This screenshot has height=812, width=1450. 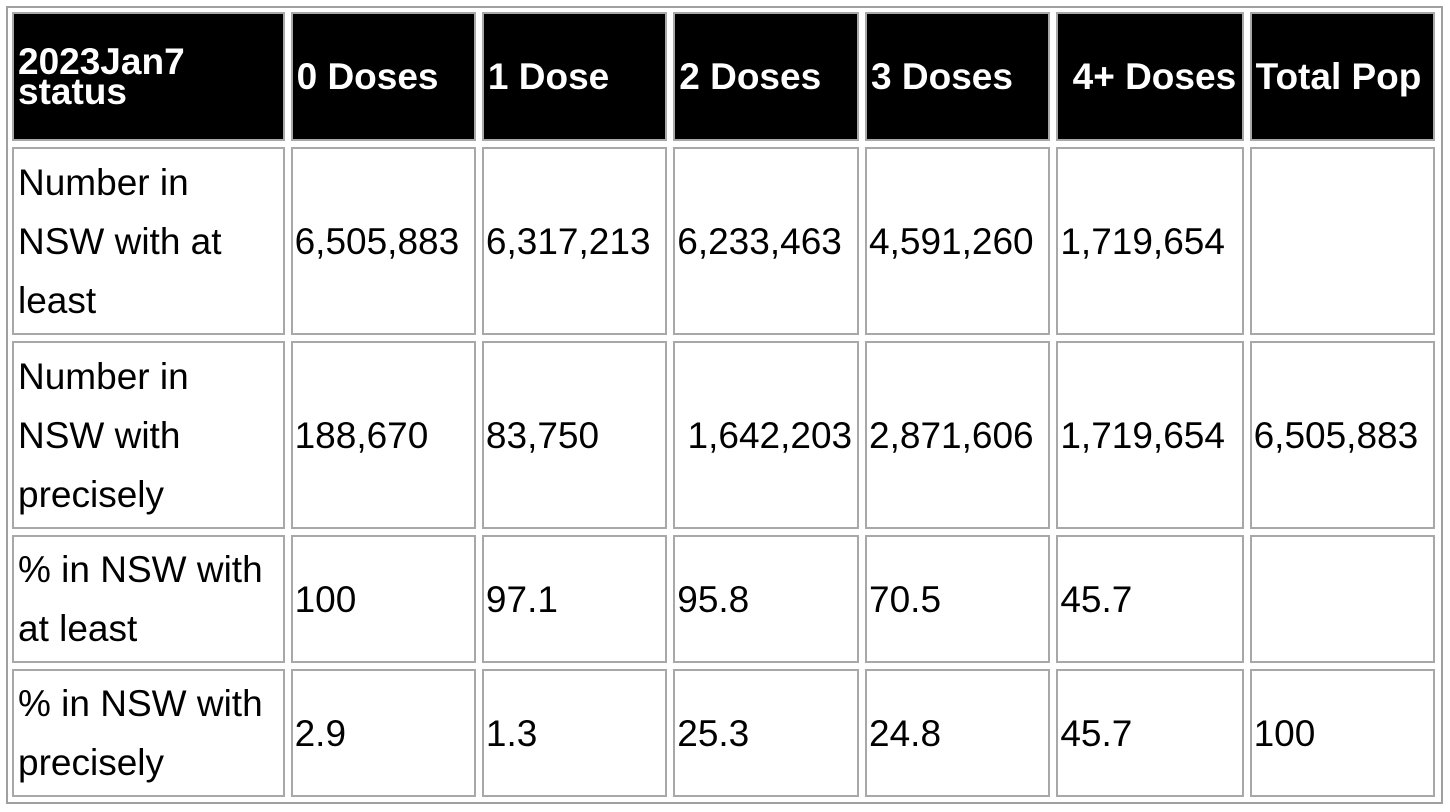 What do you see at coordinates (574, 599) in the screenshot?
I see `table-cell: 97.1` at bounding box center [574, 599].